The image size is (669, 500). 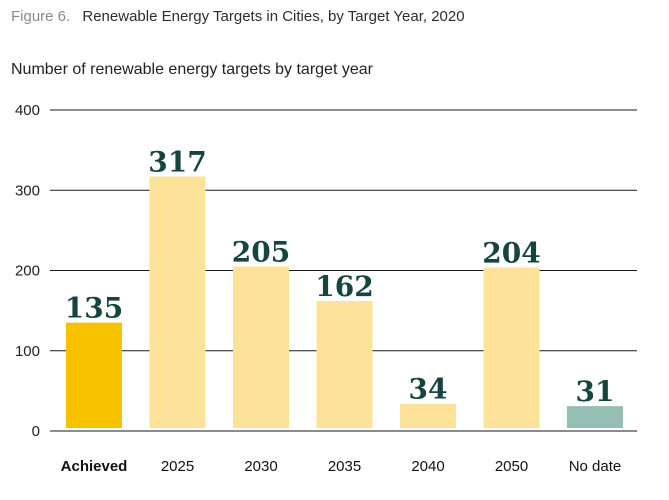 I want to click on bar-2025, so click(x=177, y=302).